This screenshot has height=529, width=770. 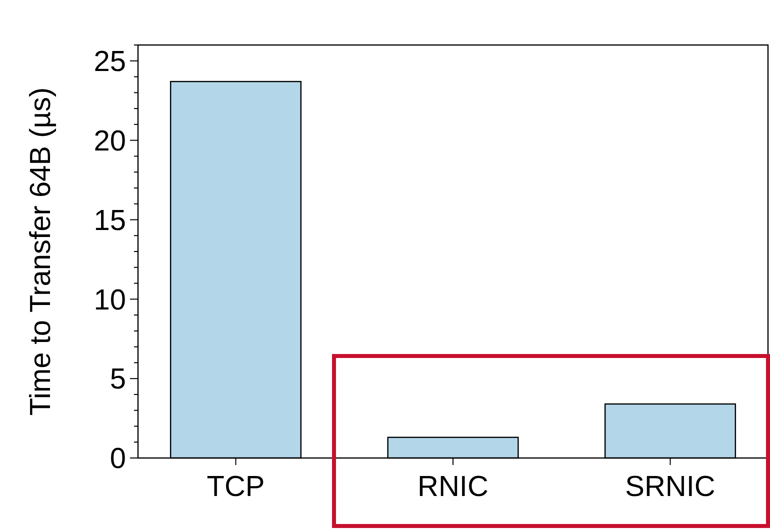 I want to click on x-tick-label: TCP, so click(x=235, y=487).